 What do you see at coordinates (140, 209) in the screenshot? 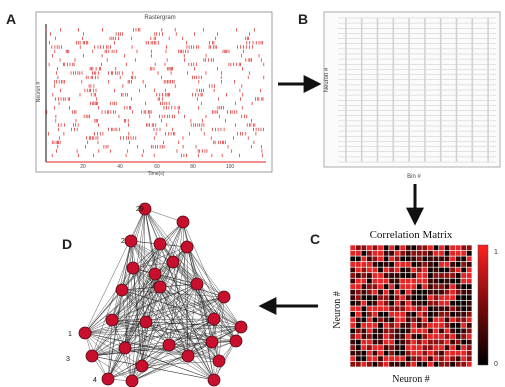
I see `node-label: 29` at bounding box center [140, 209].